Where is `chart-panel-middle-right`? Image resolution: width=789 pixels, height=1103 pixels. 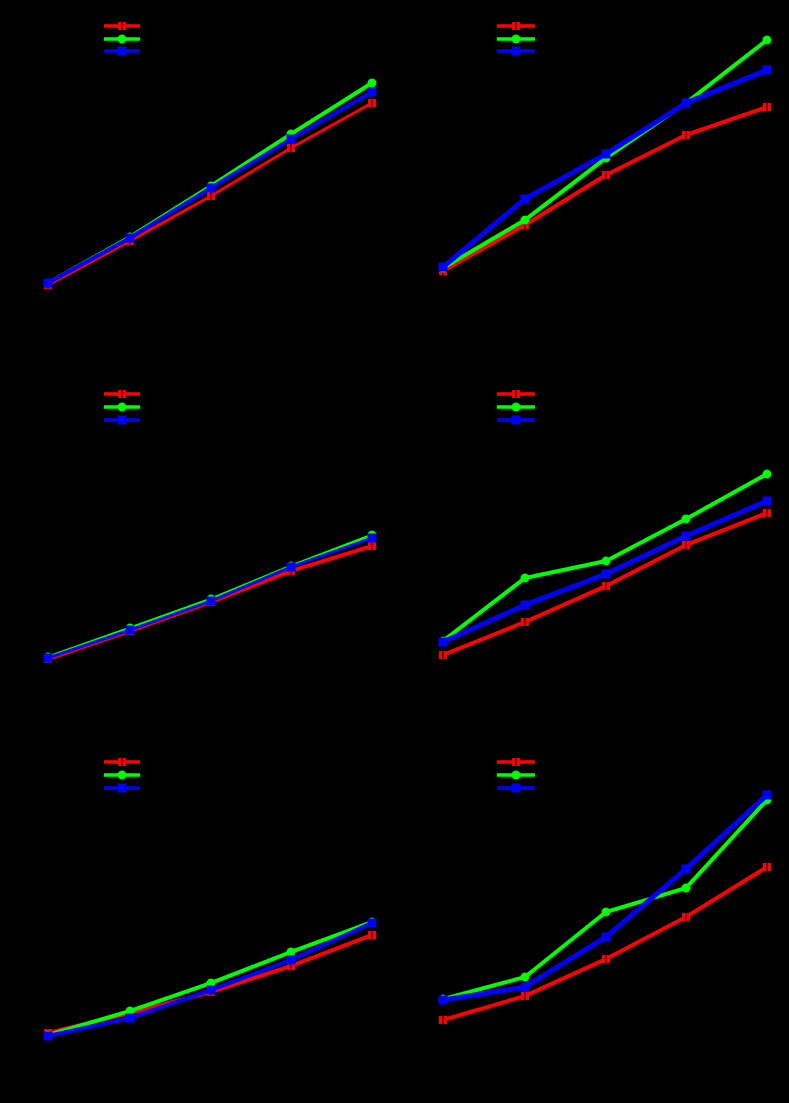 chart-panel-middle-right is located at coordinates (605, 524).